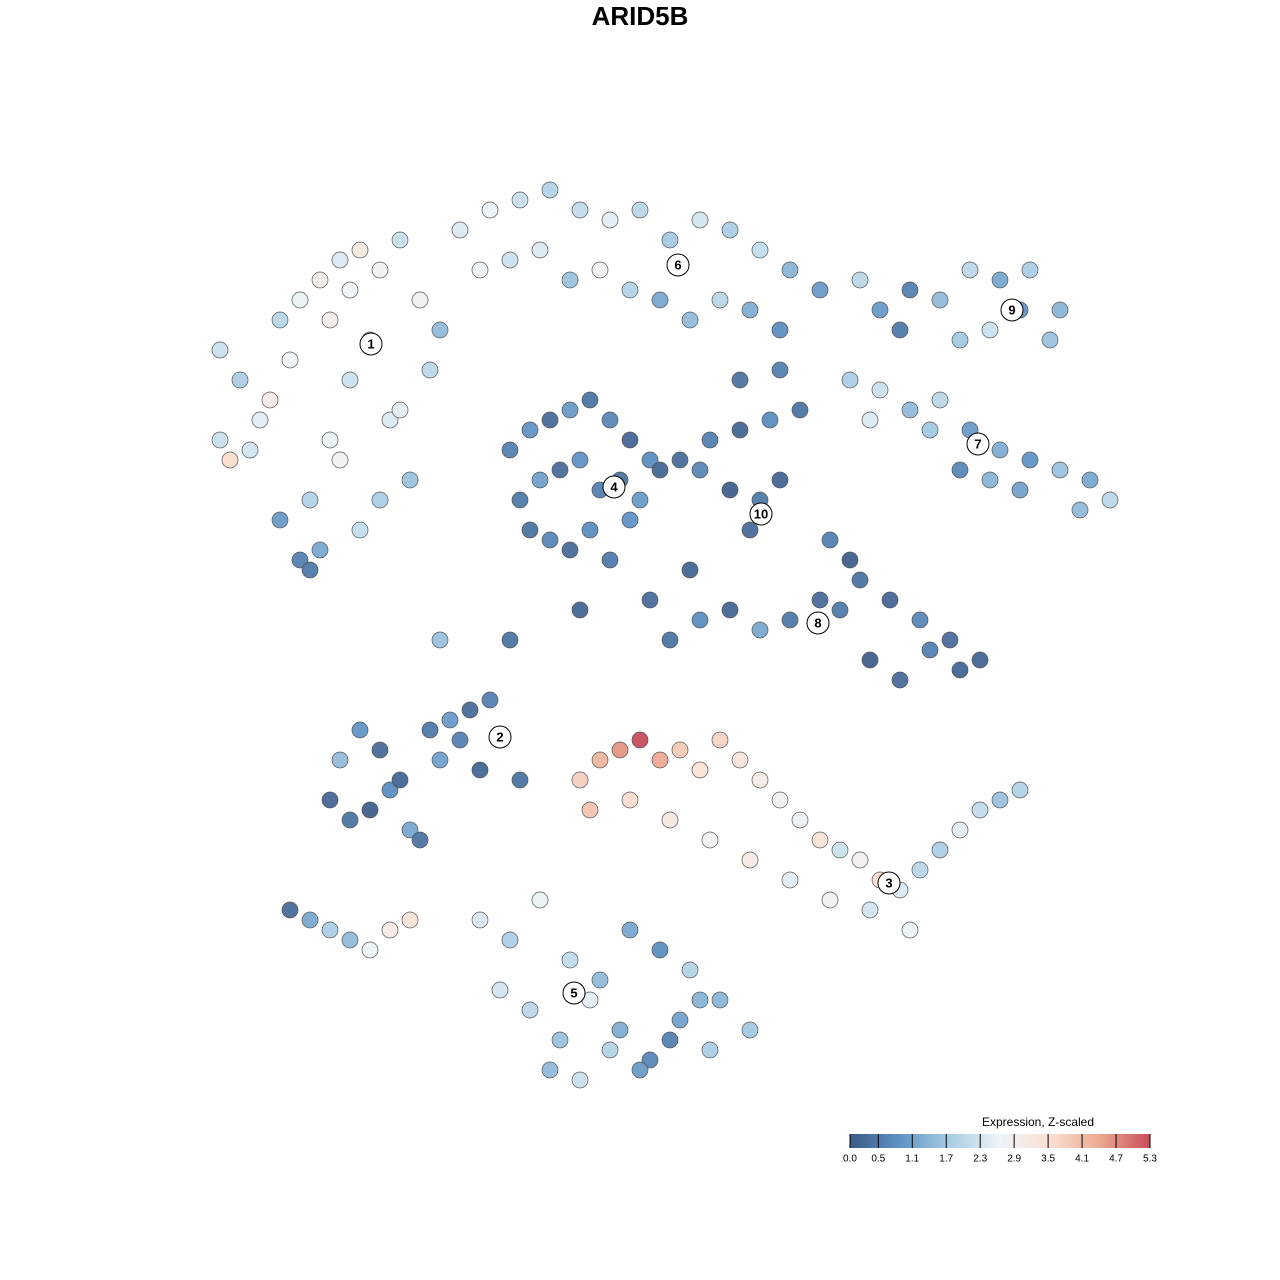 Image resolution: width=1280 pixels, height=1280 pixels. What do you see at coordinates (1038, 1122) in the screenshot?
I see `colorbar-title: Expression, Z-scaled` at bounding box center [1038, 1122].